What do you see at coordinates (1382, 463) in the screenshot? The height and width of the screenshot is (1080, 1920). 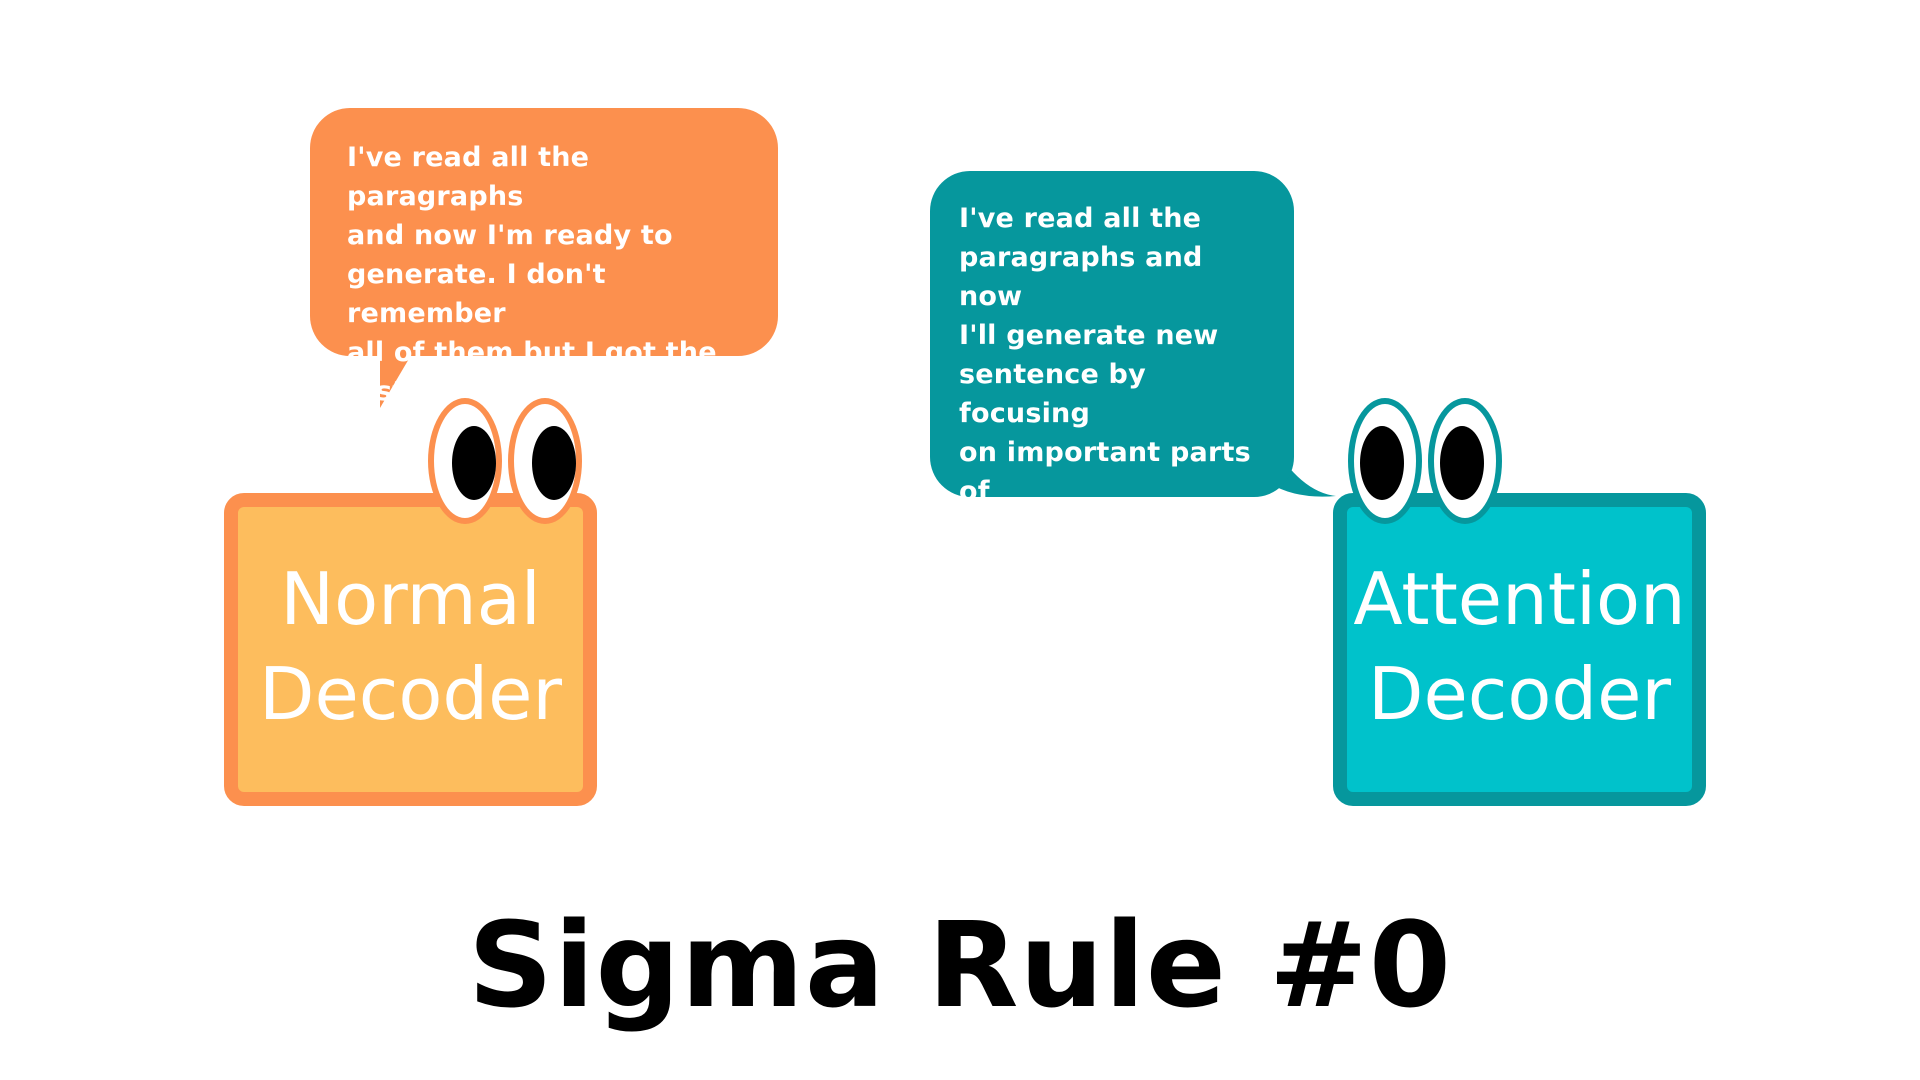 I see `attention-decoder-left-pupil` at bounding box center [1382, 463].